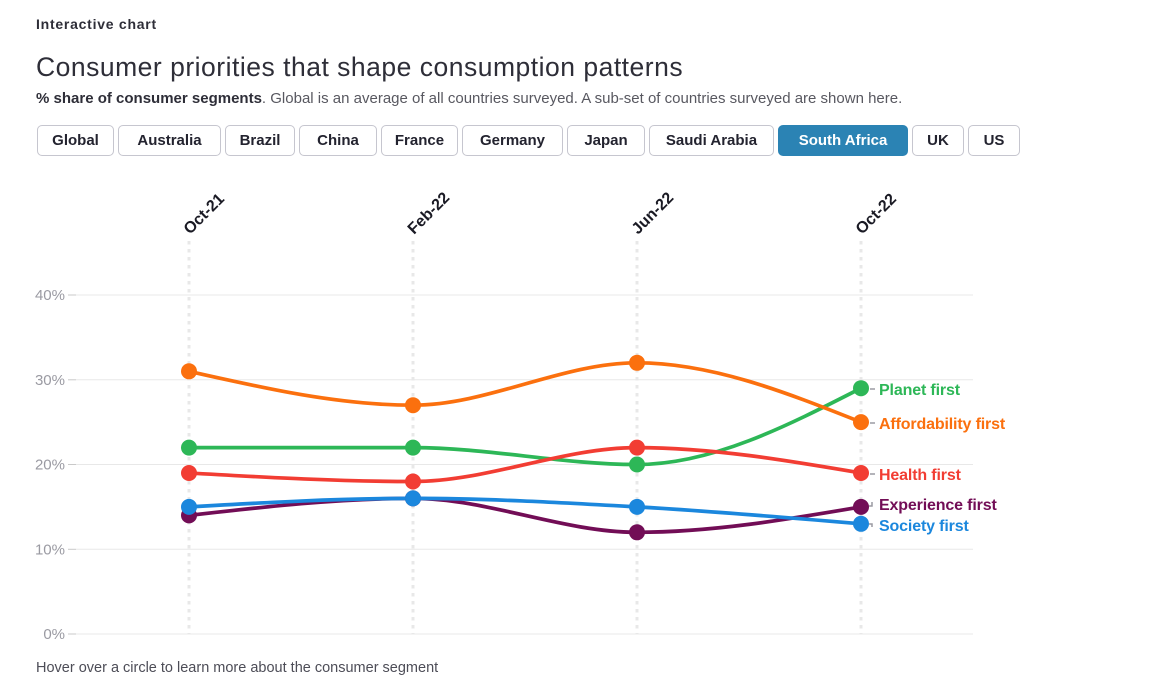  What do you see at coordinates (50, 465) in the screenshot?
I see `svg-text: 20%` at bounding box center [50, 465].